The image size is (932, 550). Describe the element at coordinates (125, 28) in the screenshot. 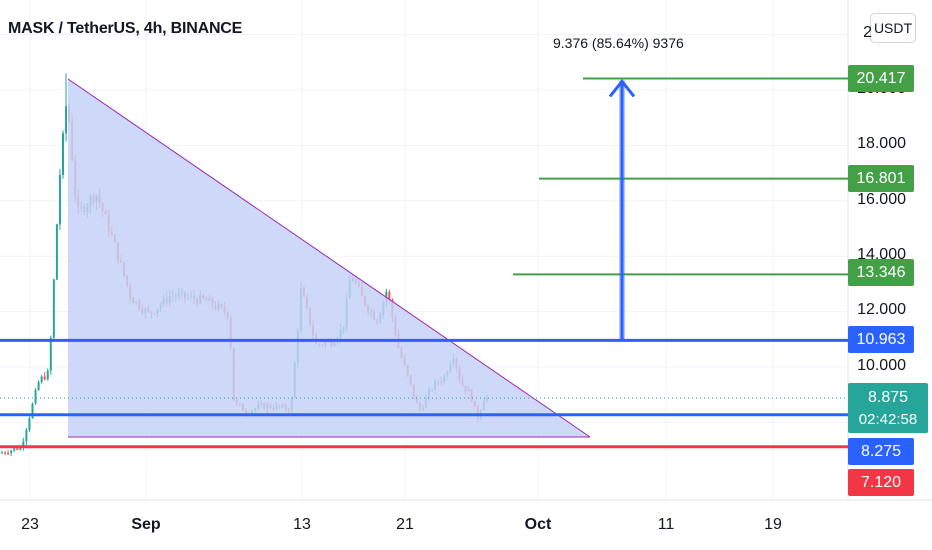

I see `chart-title: MASK / TetherUS, 4h, BINANCE` at that location.